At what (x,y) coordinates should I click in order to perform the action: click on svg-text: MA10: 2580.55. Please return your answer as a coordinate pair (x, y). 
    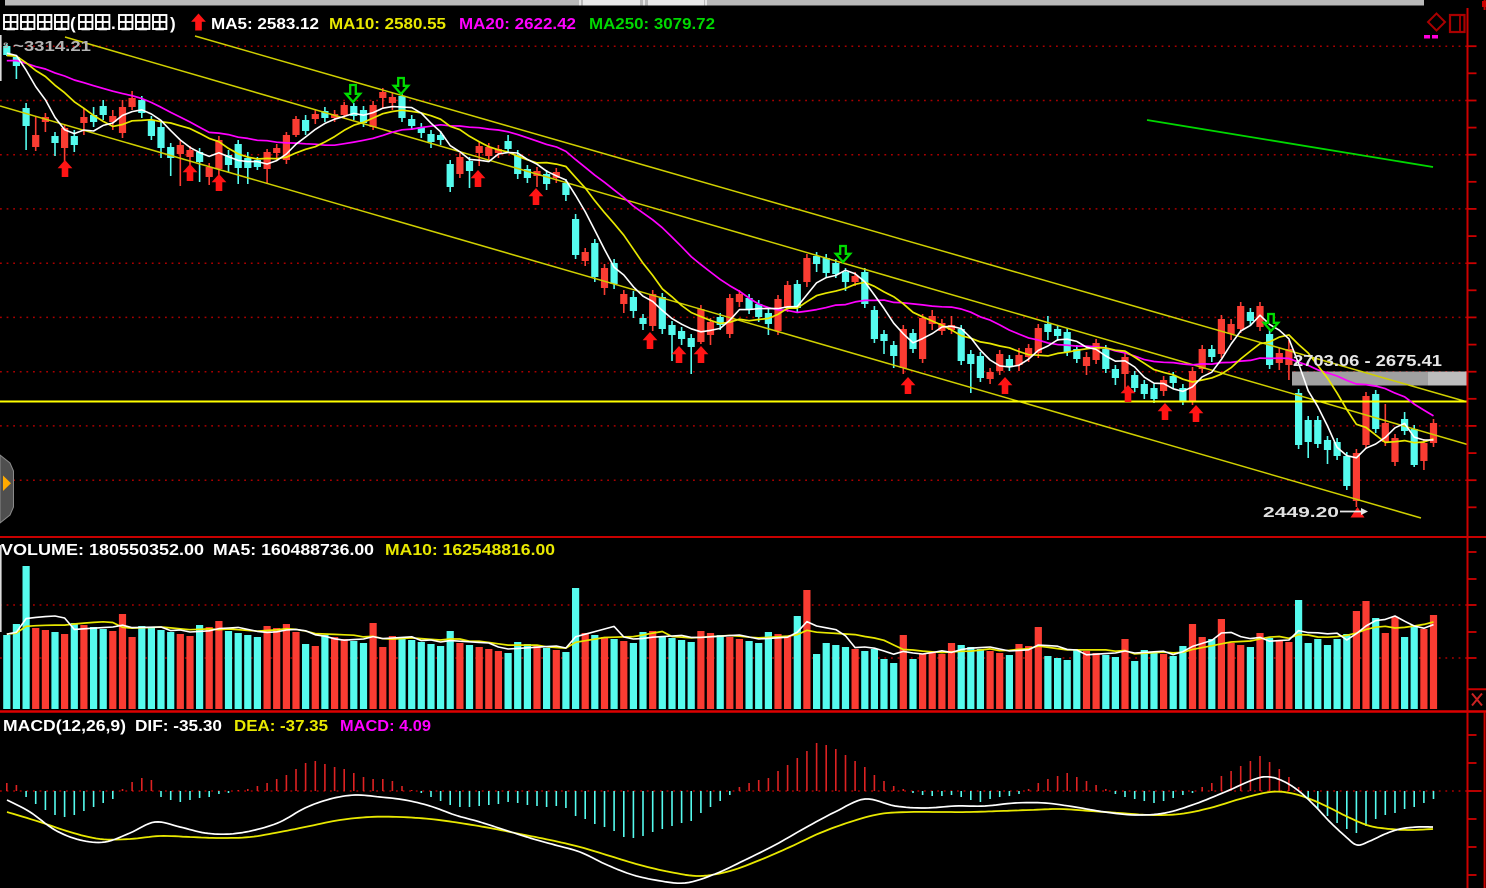
    Looking at the image, I should click on (387, 24).